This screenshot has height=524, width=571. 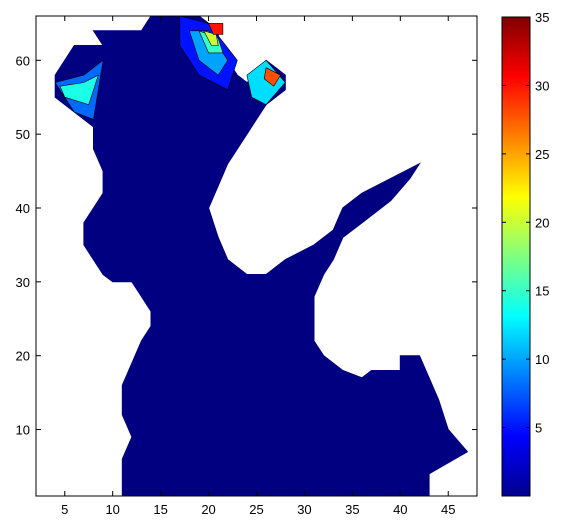 I want to click on x-tick-label-20: 20, so click(x=208, y=509).